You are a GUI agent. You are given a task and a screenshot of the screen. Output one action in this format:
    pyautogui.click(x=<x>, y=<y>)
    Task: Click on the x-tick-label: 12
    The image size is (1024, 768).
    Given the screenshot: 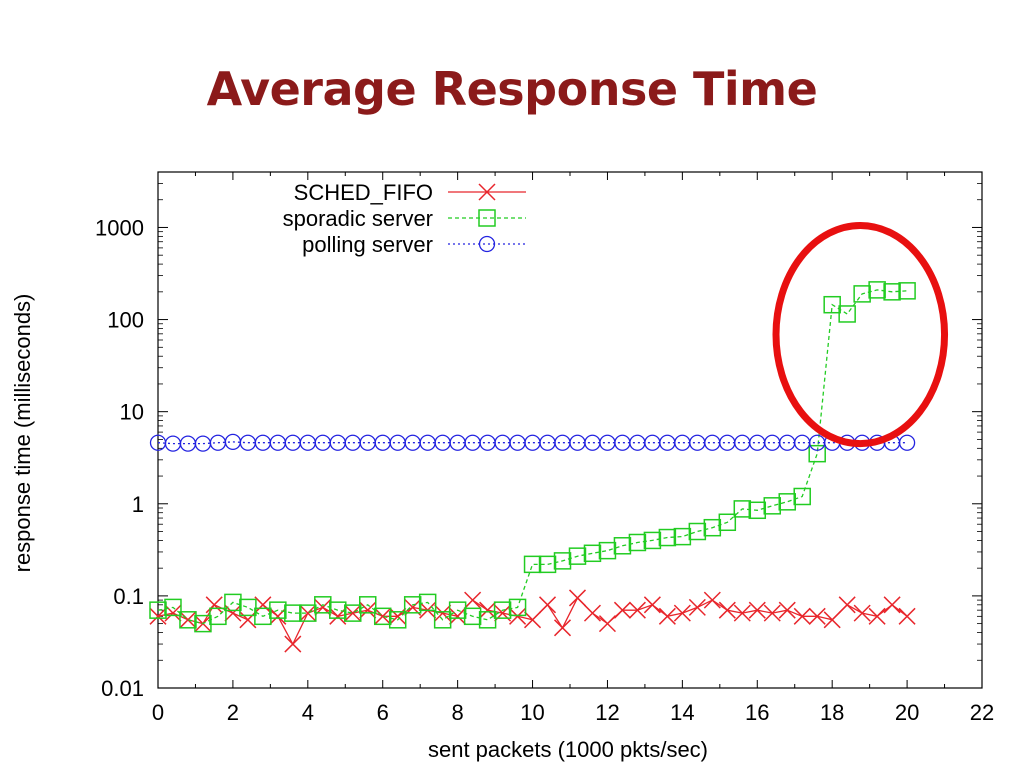 What is the action you would take?
    pyautogui.click(x=607, y=712)
    